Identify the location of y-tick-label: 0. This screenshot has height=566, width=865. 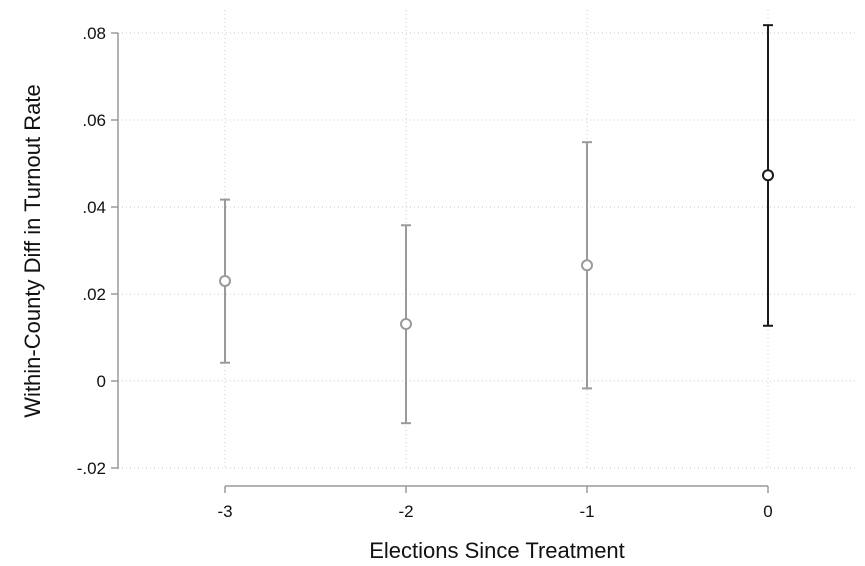
(101, 381).